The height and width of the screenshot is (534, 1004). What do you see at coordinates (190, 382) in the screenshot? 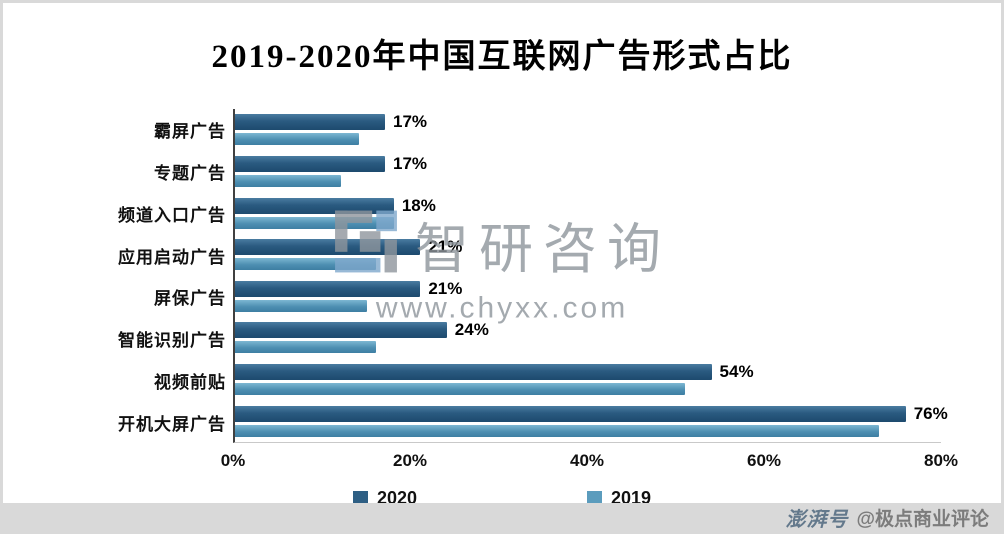
I see `category-label: 视频前贴` at bounding box center [190, 382].